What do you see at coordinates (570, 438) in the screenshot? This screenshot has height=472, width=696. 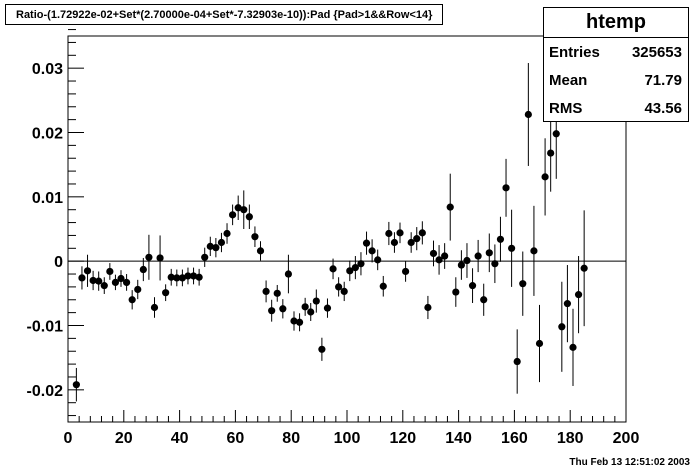 I see `x-tick-label: 180` at bounding box center [570, 438].